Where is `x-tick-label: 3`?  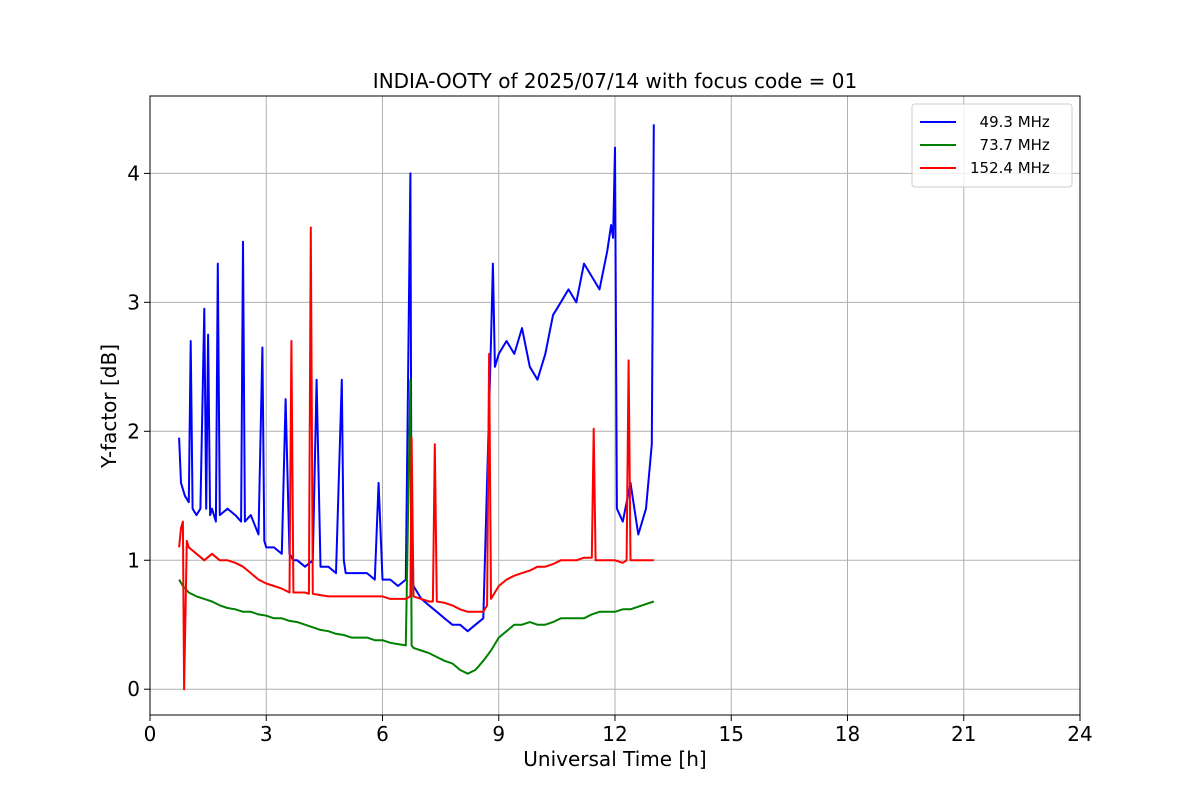 x-tick-label: 3 is located at coordinates (266, 734).